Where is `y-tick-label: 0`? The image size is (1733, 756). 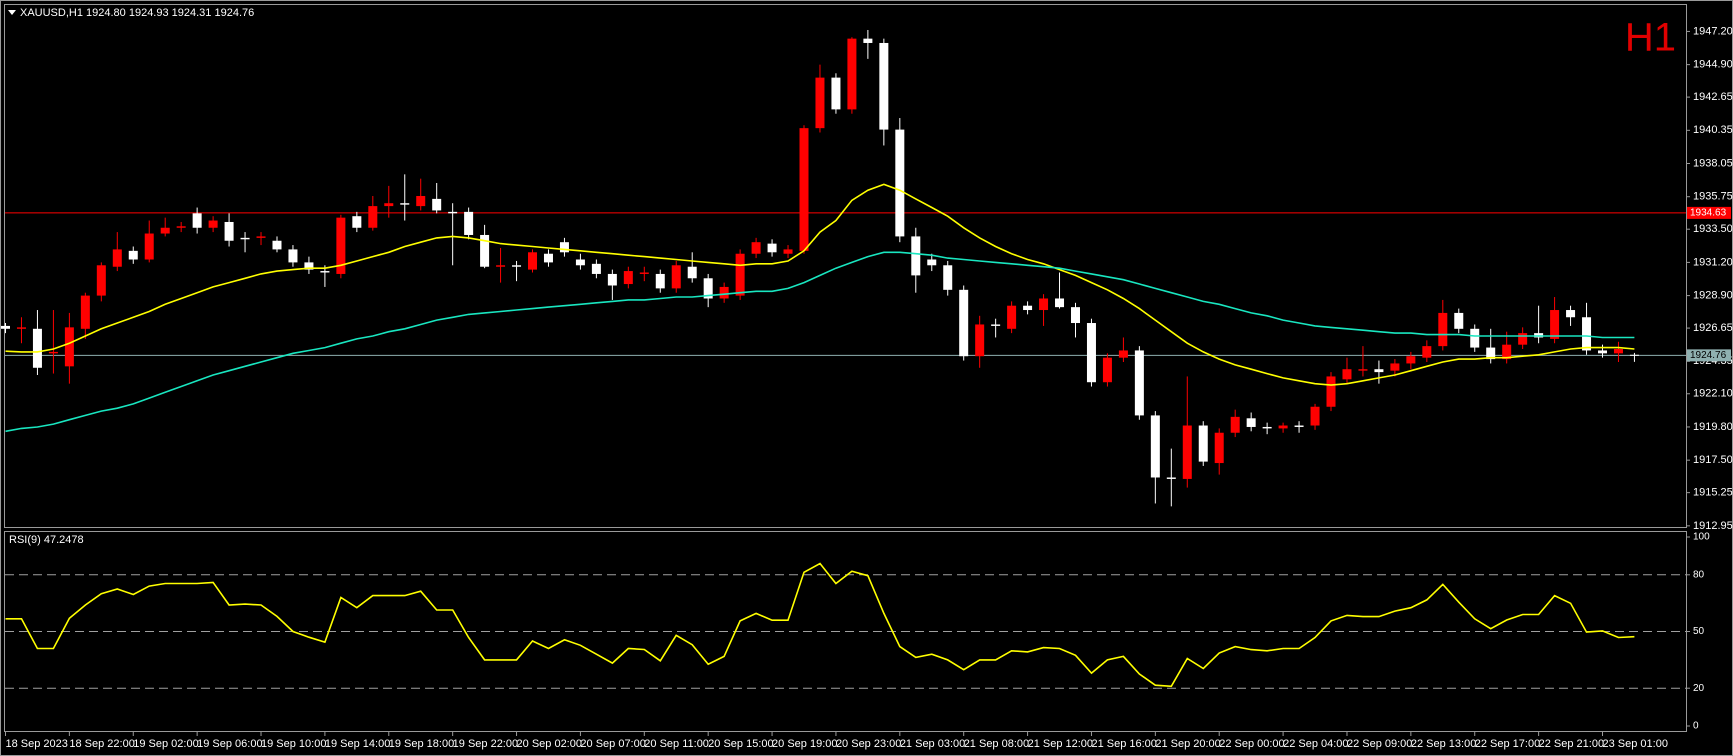
y-tick-label: 0 is located at coordinates (1696, 726).